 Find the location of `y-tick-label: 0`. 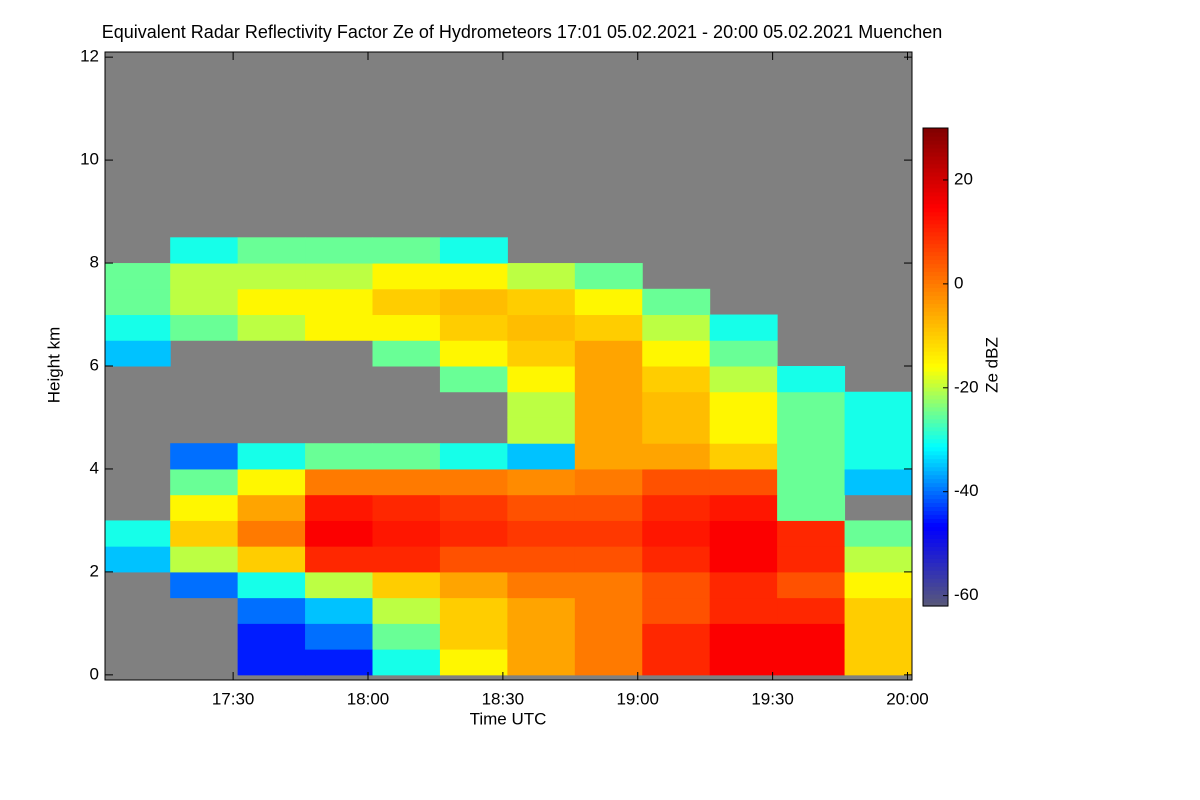

y-tick-label: 0 is located at coordinates (94, 673).